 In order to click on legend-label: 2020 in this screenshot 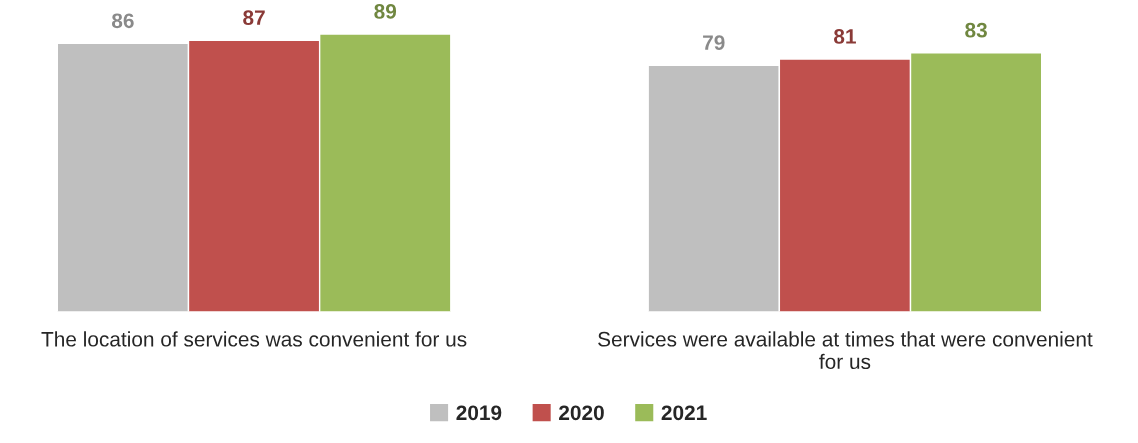, I will do `click(581, 413)`.